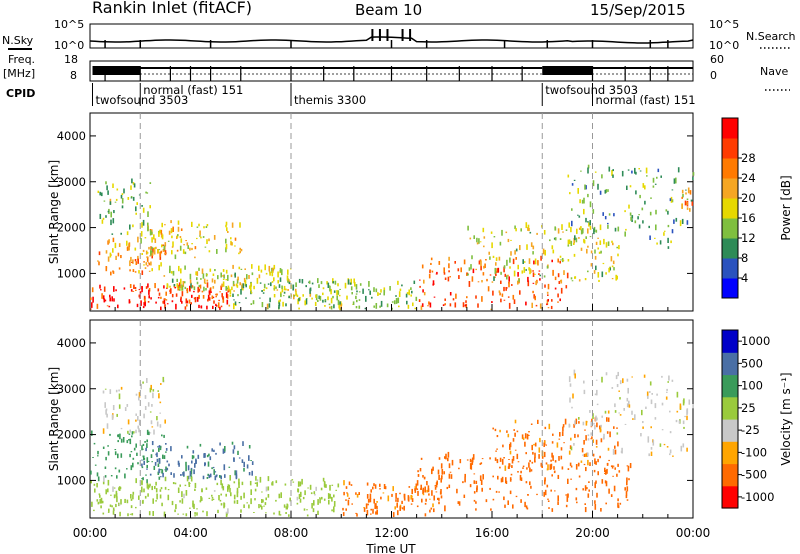 Image resolution: width=800 pixels, height=554 pixels. I want to click on colorbar-tick-label: -100, so click(754, 452).